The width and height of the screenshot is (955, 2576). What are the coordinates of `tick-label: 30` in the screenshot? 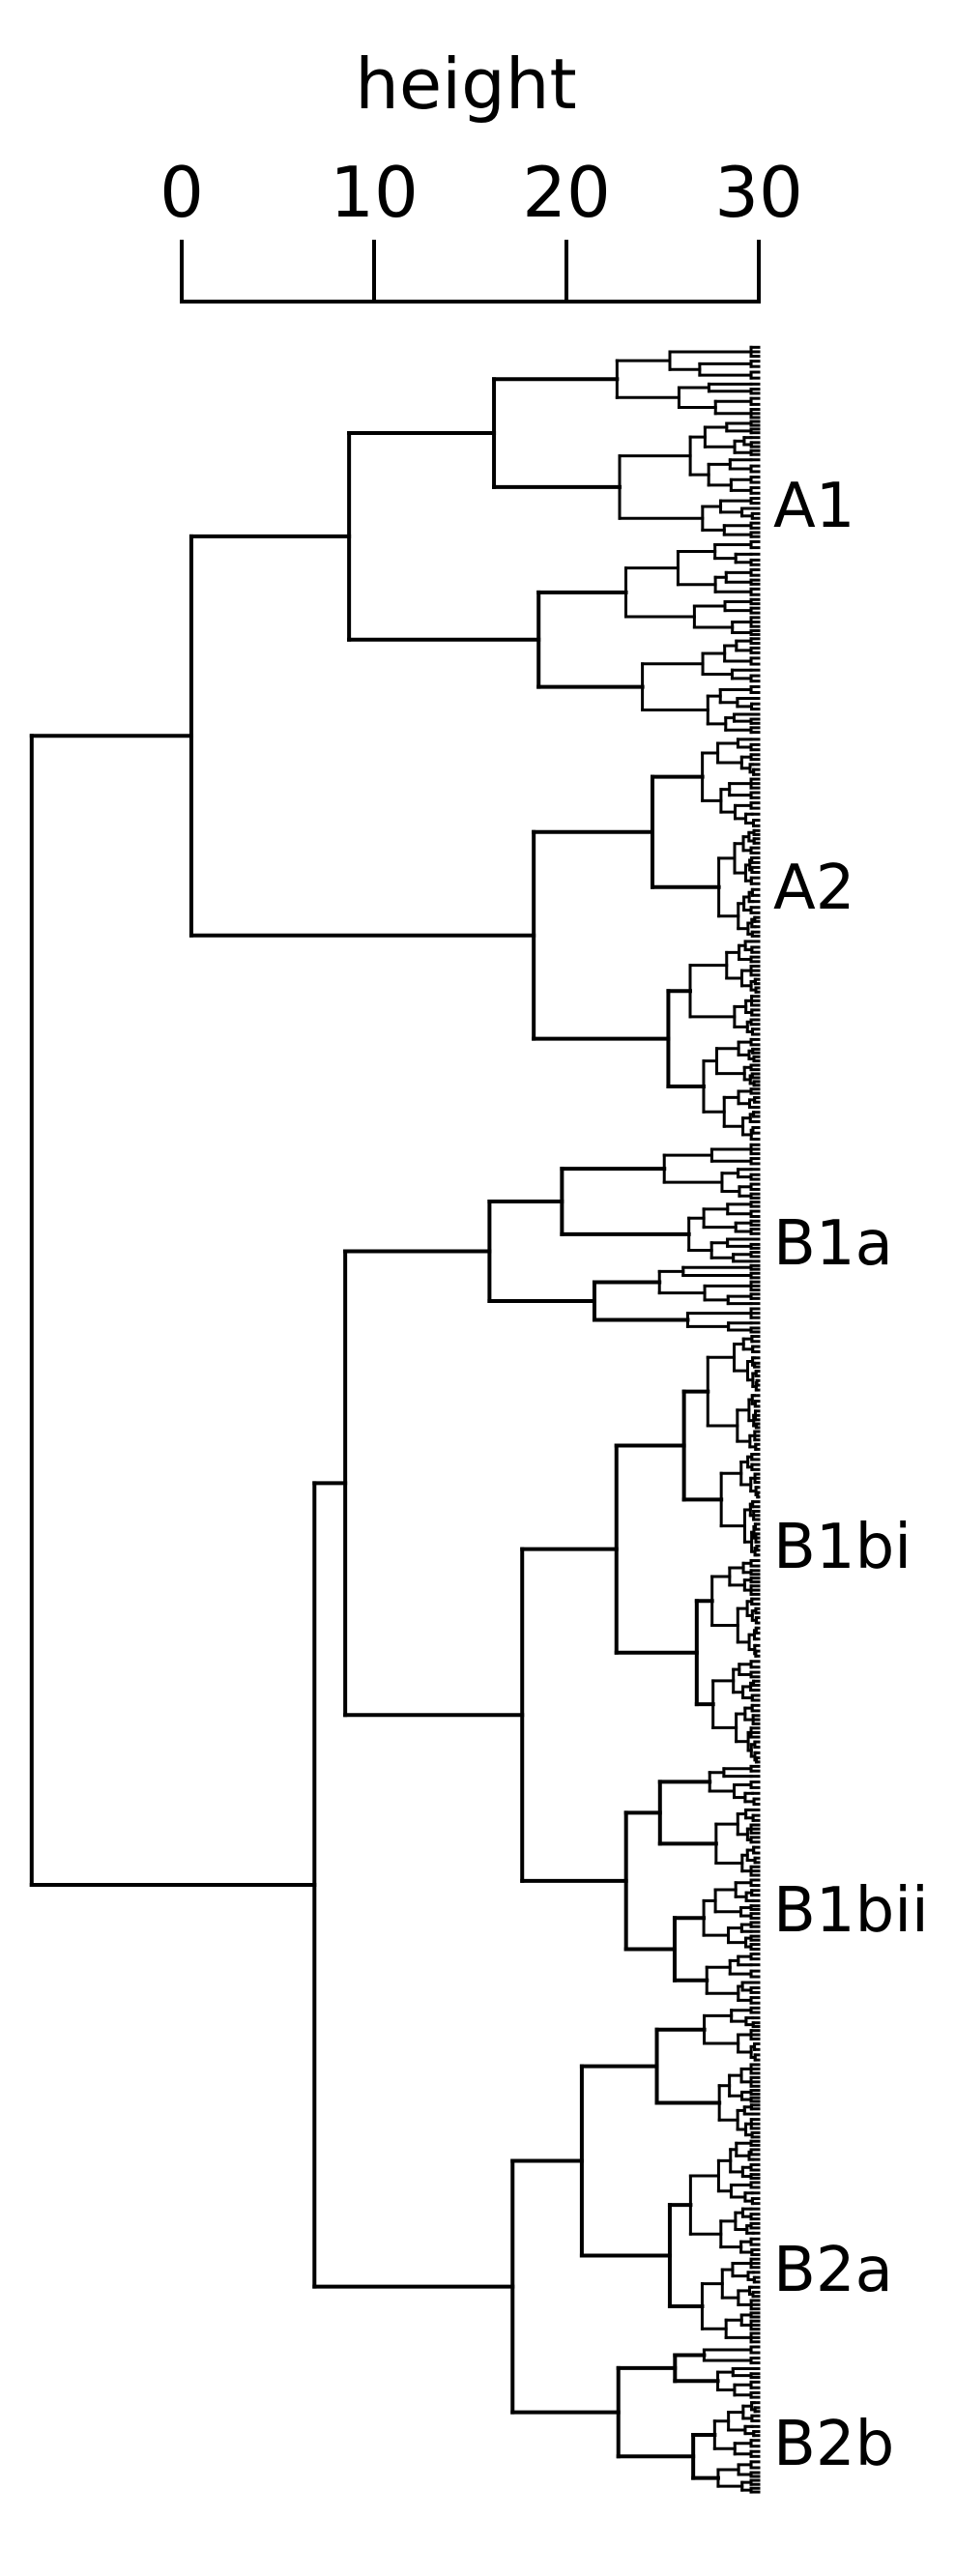 It's located at (758, 192).